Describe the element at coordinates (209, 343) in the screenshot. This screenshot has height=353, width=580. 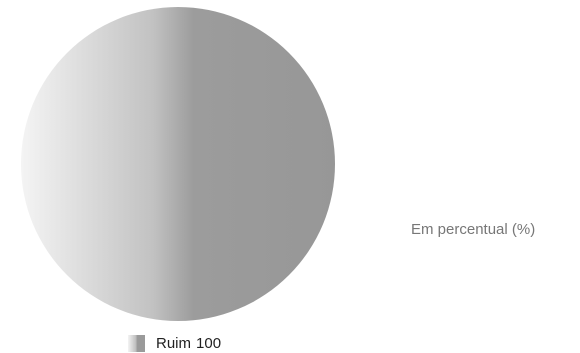
I see `legend-value-ruim: 100` at that location.